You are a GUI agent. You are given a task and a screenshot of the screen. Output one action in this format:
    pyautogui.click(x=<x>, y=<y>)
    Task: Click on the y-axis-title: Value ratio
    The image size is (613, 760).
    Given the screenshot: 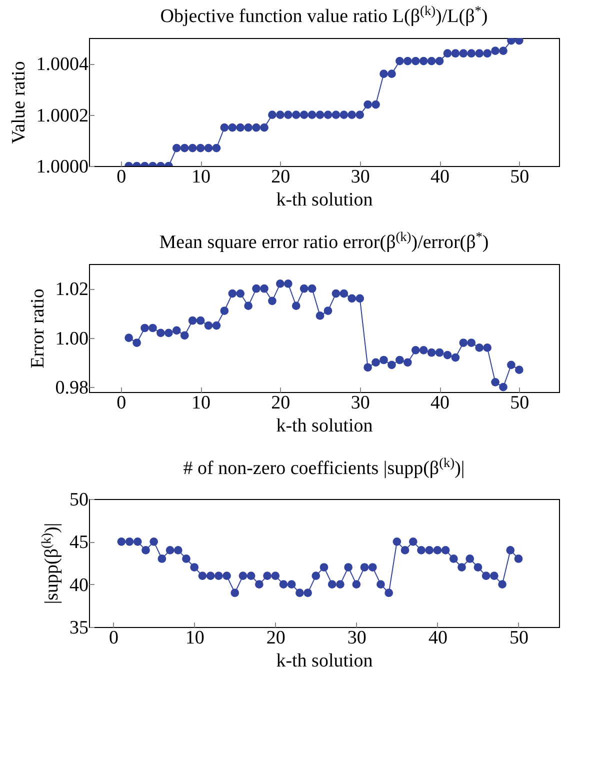 What is the action you would take?
    pyautogui.click(x=19, y=102)
    